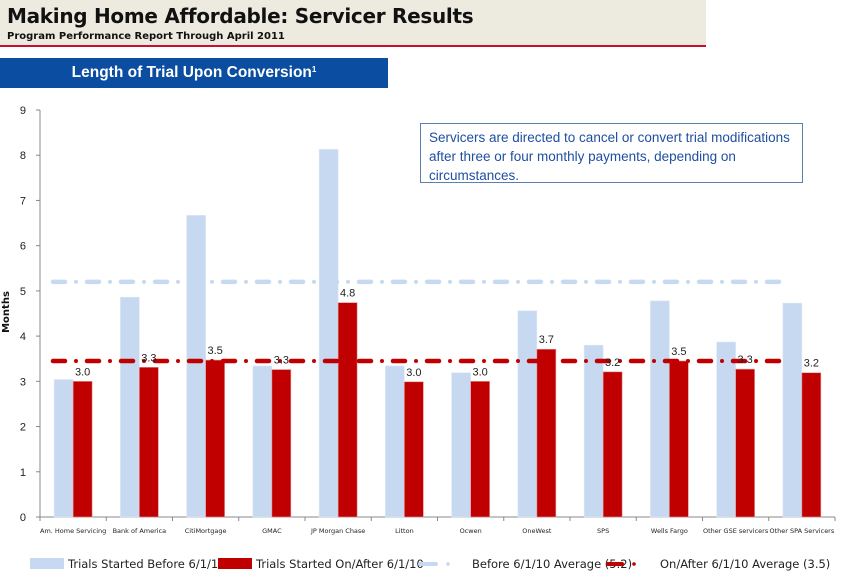  What do you see at coordinates (802, 531) in the screenshot?
I see `x-category-label: Other SPA Servicers` at bounding box center [802, 531].